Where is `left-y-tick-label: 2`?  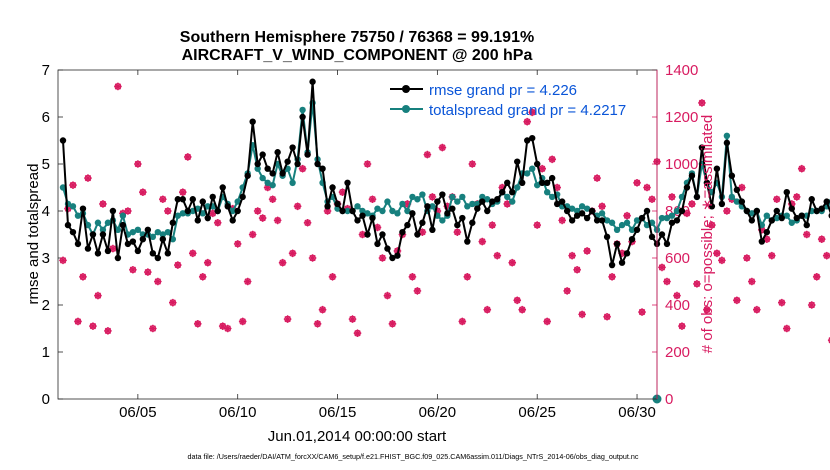 left-y-tick-label: 2 is located at coordinates (46, 305).